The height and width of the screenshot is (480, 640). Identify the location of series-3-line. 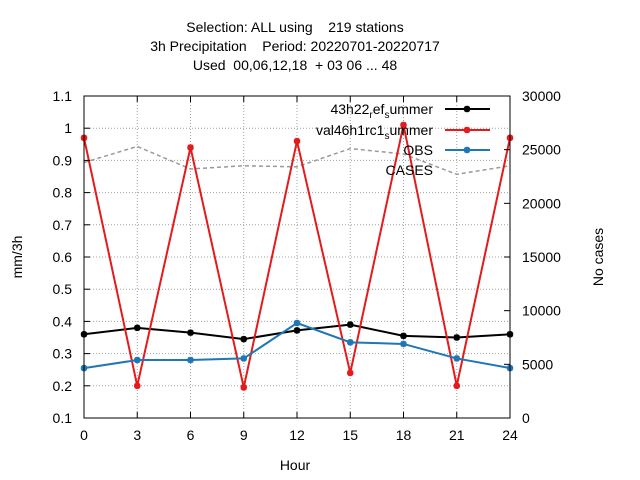
(297, 160).